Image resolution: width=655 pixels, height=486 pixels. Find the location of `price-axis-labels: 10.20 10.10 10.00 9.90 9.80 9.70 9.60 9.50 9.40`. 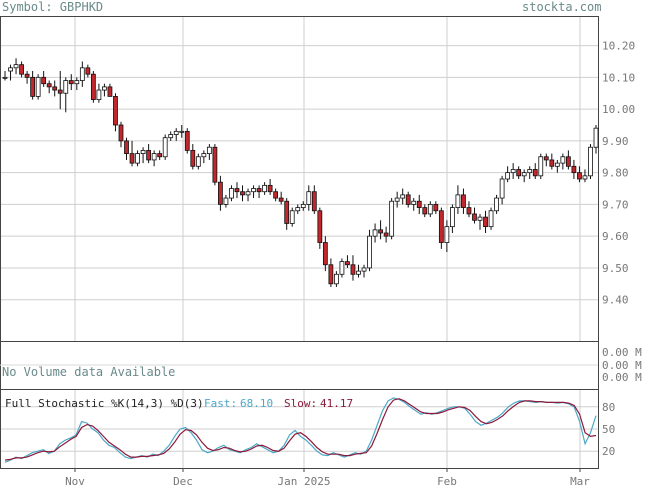

price-axis-labels: 10.20 10.10 10.00 9.90 9.80 9.70 9.60 9.50 9.40 is located at coordinates (618, 173).